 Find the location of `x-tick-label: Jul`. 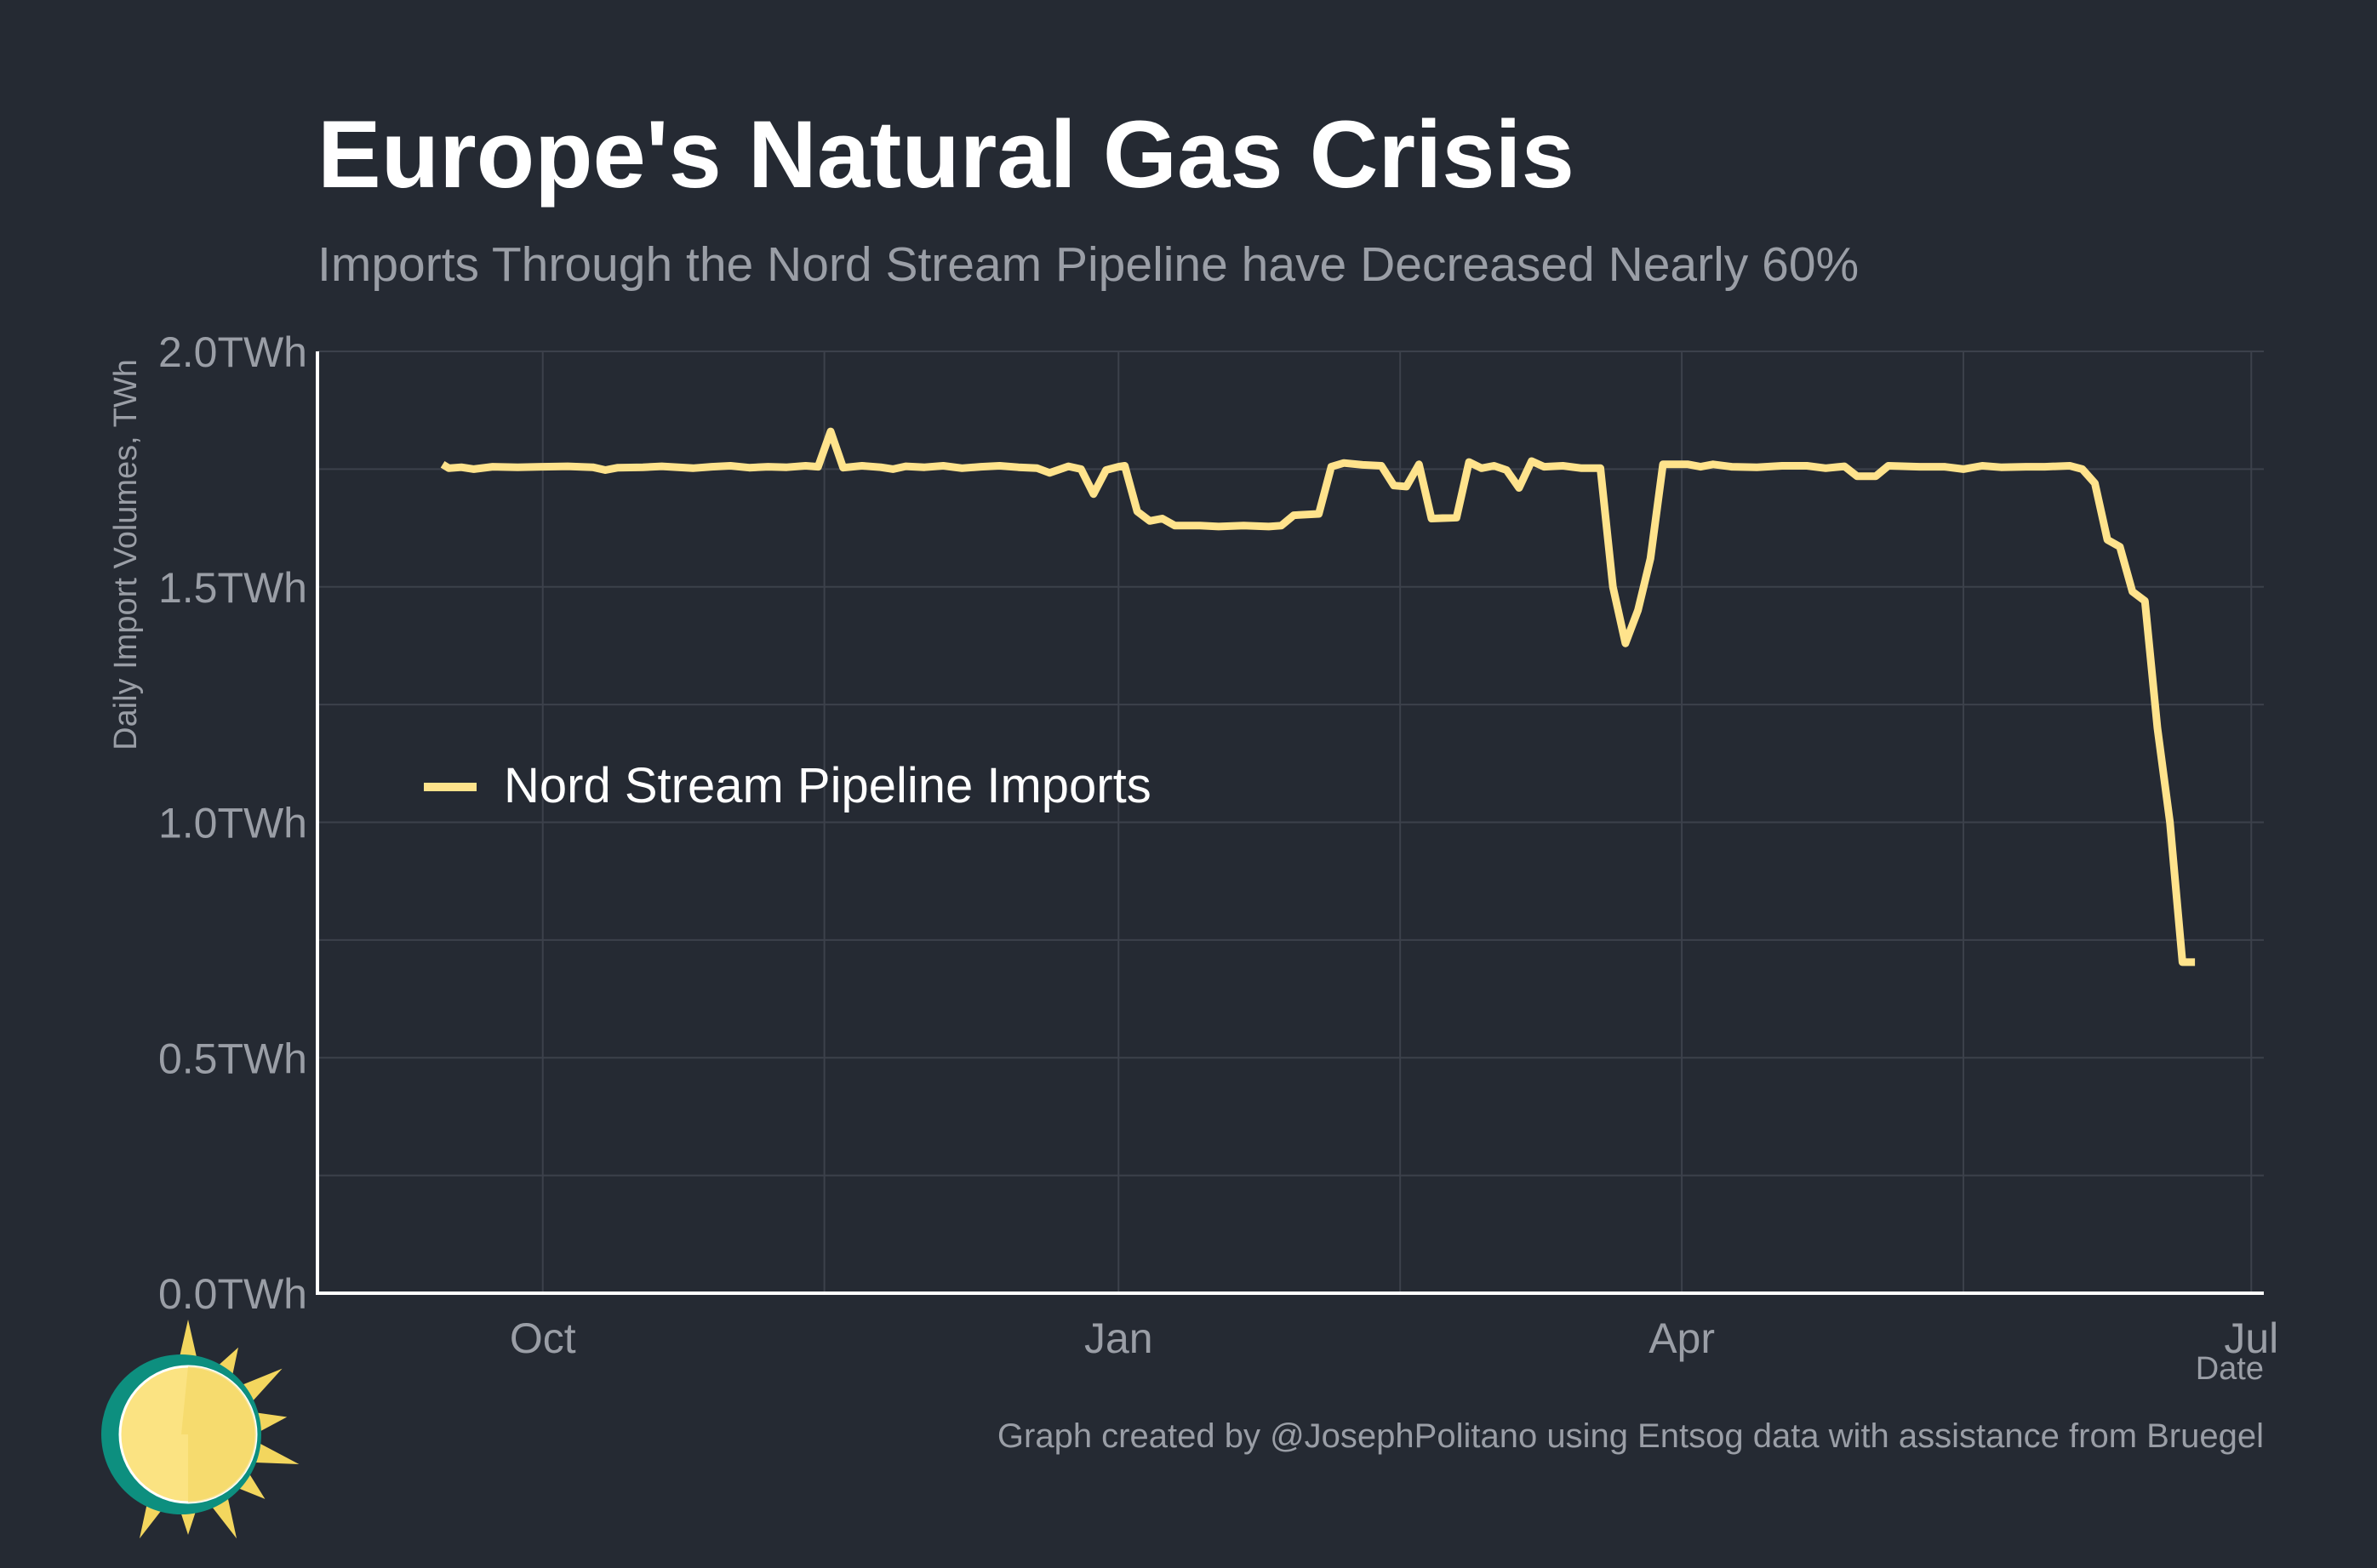

x-tick-label: Jul is located at coordinates (2251, 1338).